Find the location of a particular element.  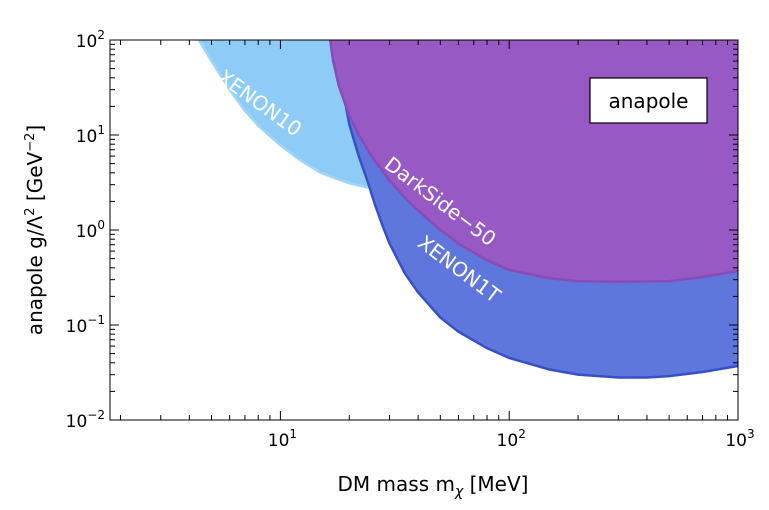

x-tick-label: 10² is located at coordinates (511, 439).